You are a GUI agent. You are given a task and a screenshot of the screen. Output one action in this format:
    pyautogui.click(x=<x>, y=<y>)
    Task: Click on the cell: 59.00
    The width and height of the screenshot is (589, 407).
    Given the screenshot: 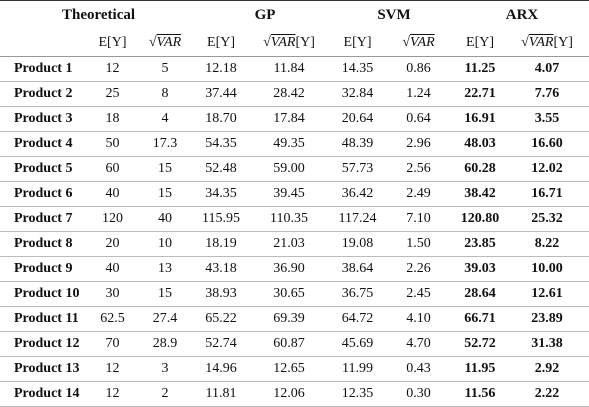 What is the action you would take?
    pyautogui.click(x=289, y=169)
    